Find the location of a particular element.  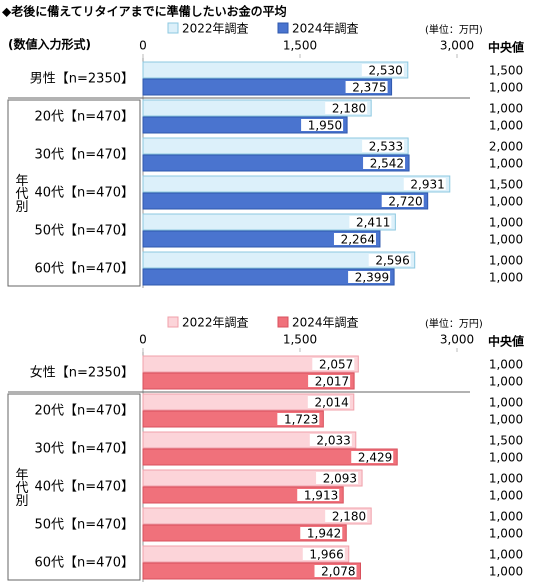

value-label: 2,596 is located at coordinates (392, 261).